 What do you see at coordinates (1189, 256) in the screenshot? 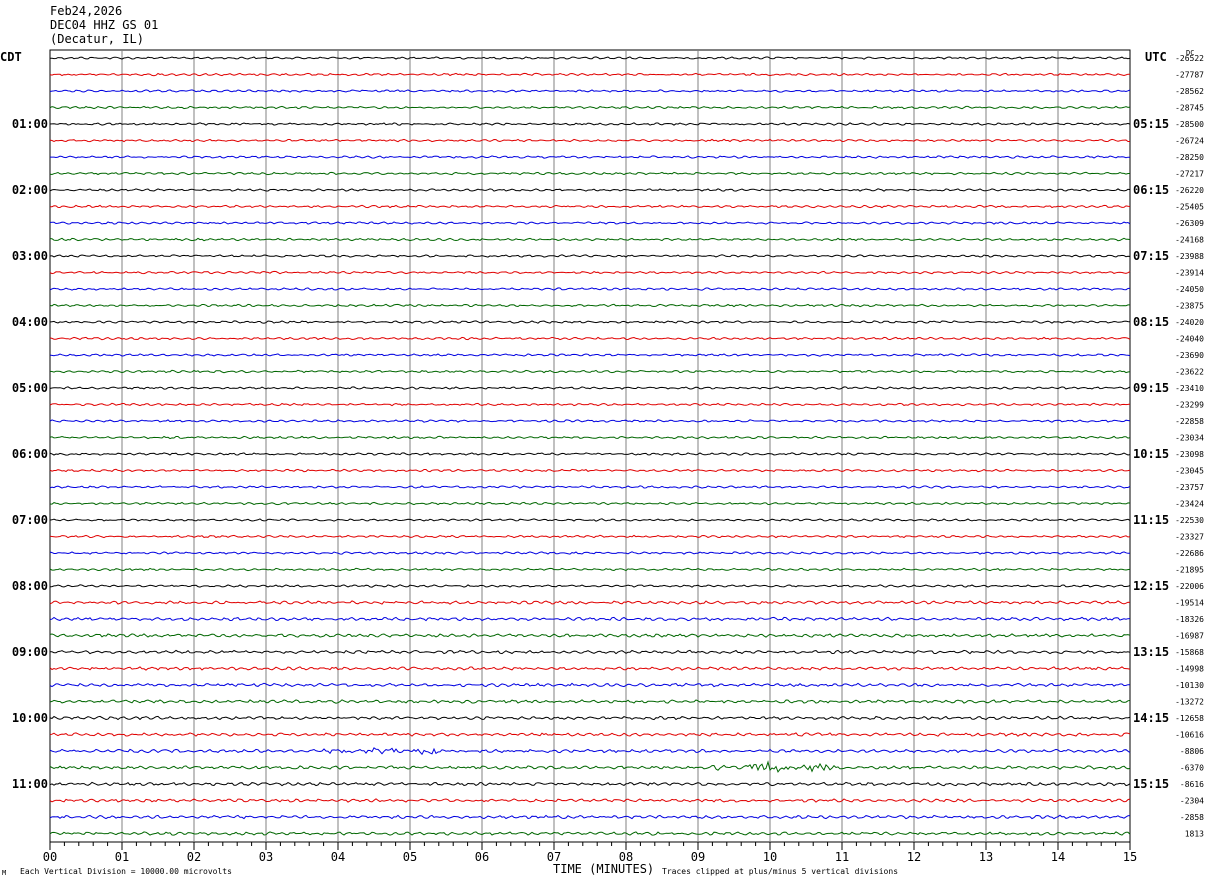
I see `dc-offset-value: -23988` at bounding box center [1189, 256].